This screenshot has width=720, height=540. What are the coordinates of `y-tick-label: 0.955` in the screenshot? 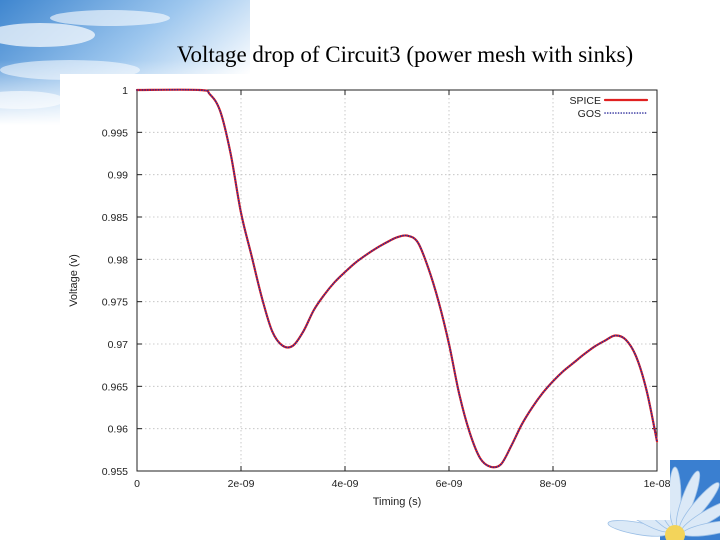 It's located at (115, 472).